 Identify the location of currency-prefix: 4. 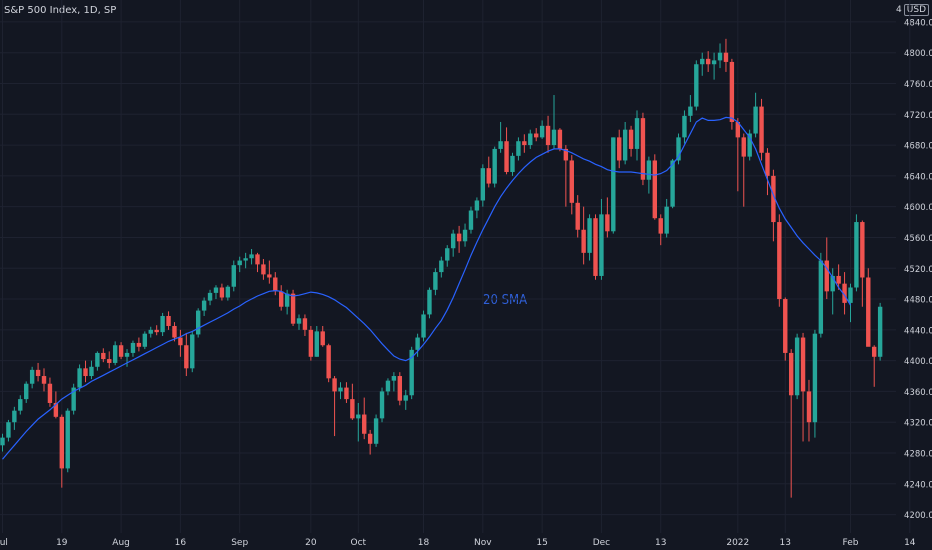
(899, 10).